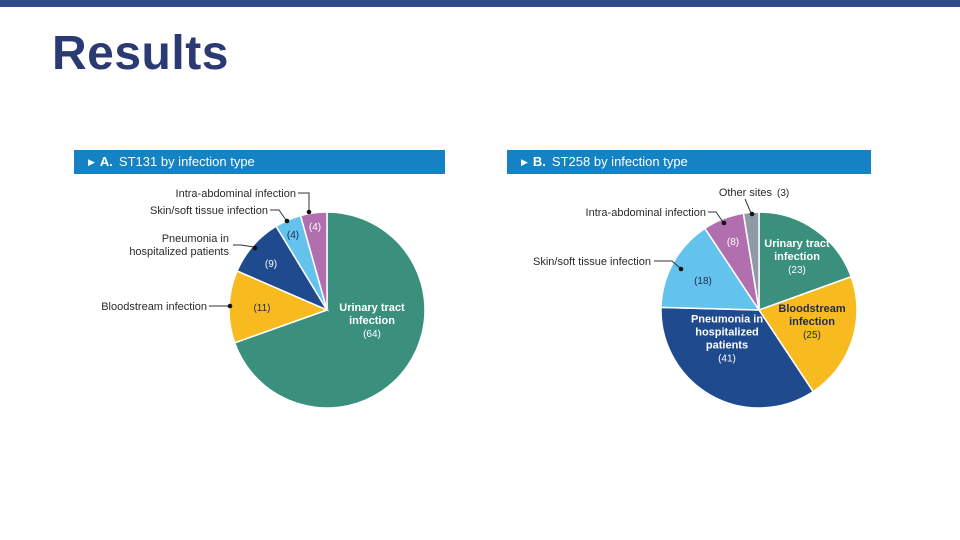 This screenshot has height=540, width=960. Describe the element at coordinates (539, 161) in the screenshot. I see `panel-b-letter: B.` at that location.